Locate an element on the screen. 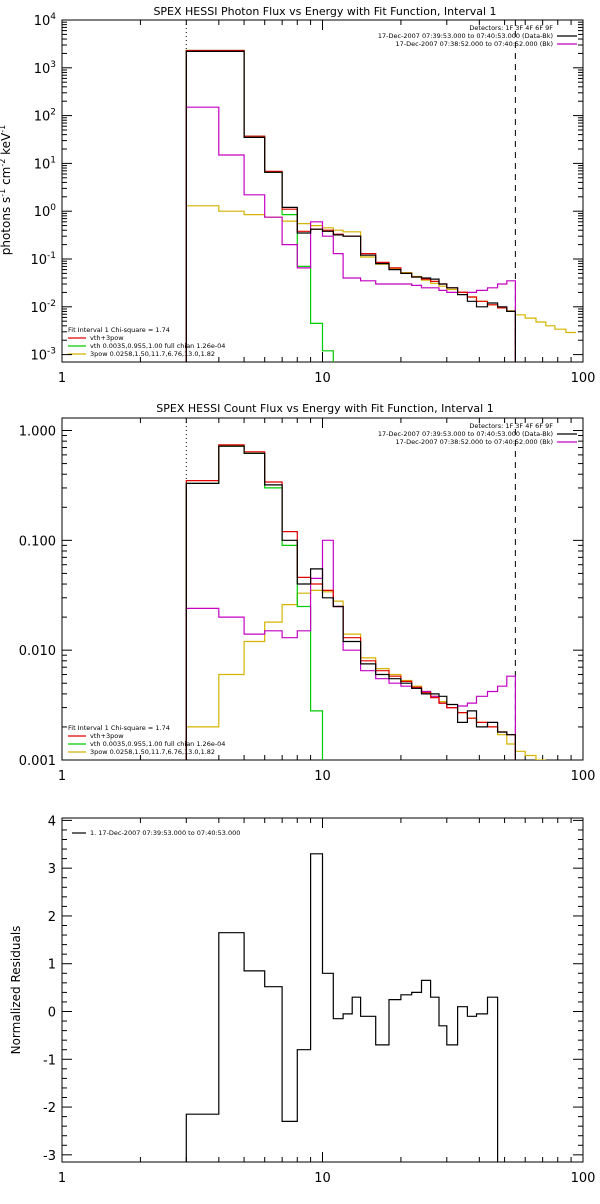 This screenshot has height=1204, width=600. y-tick-label: 0.001 is located at coordinates (37, 761).